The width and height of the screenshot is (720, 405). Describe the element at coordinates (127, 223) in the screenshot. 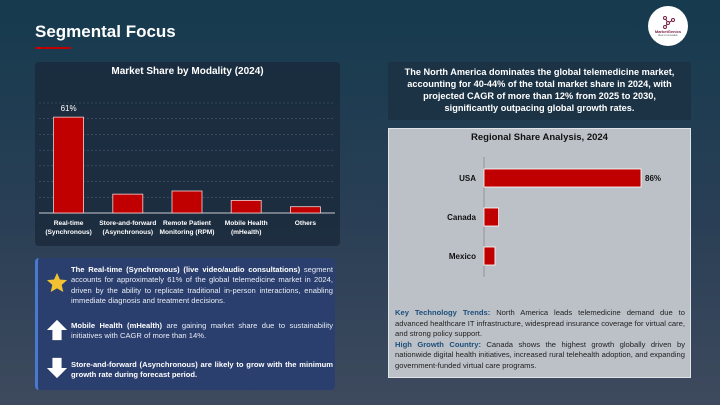

I see `x-tick-label: Store-and-forward` at that location.